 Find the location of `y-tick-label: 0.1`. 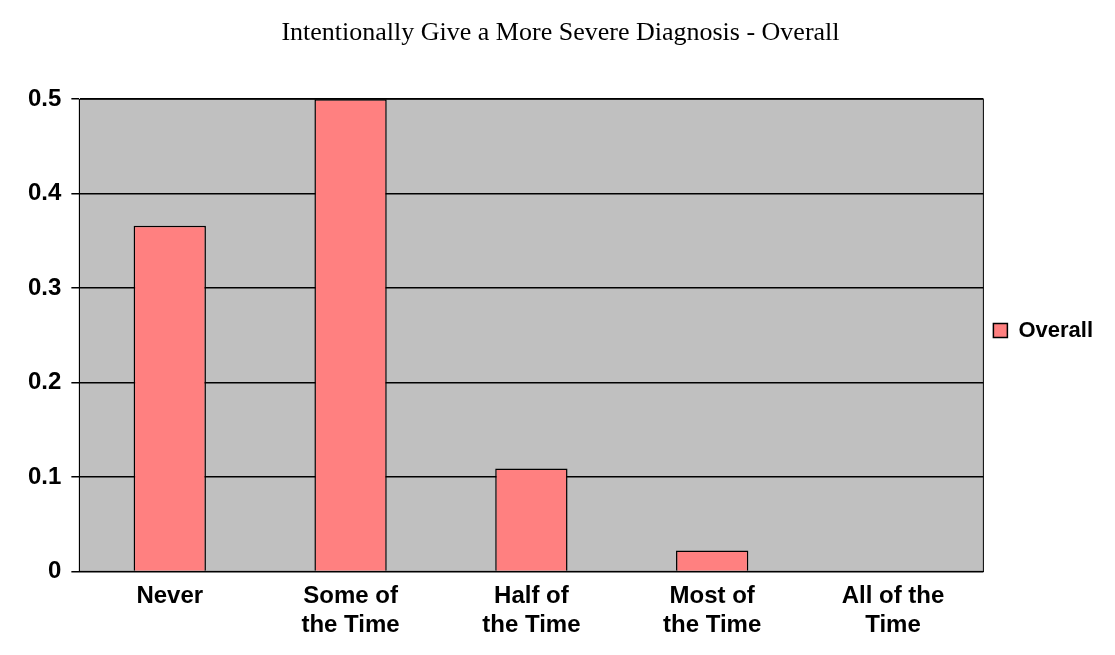

y-tick-label: 0.1 is located at coordinates (44, 475).